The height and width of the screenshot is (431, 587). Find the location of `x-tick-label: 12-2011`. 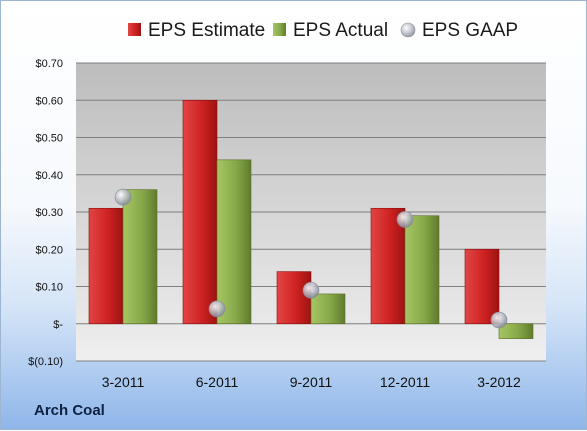

x-tick-label: 12-2011 is located at coordinates (405, 382).